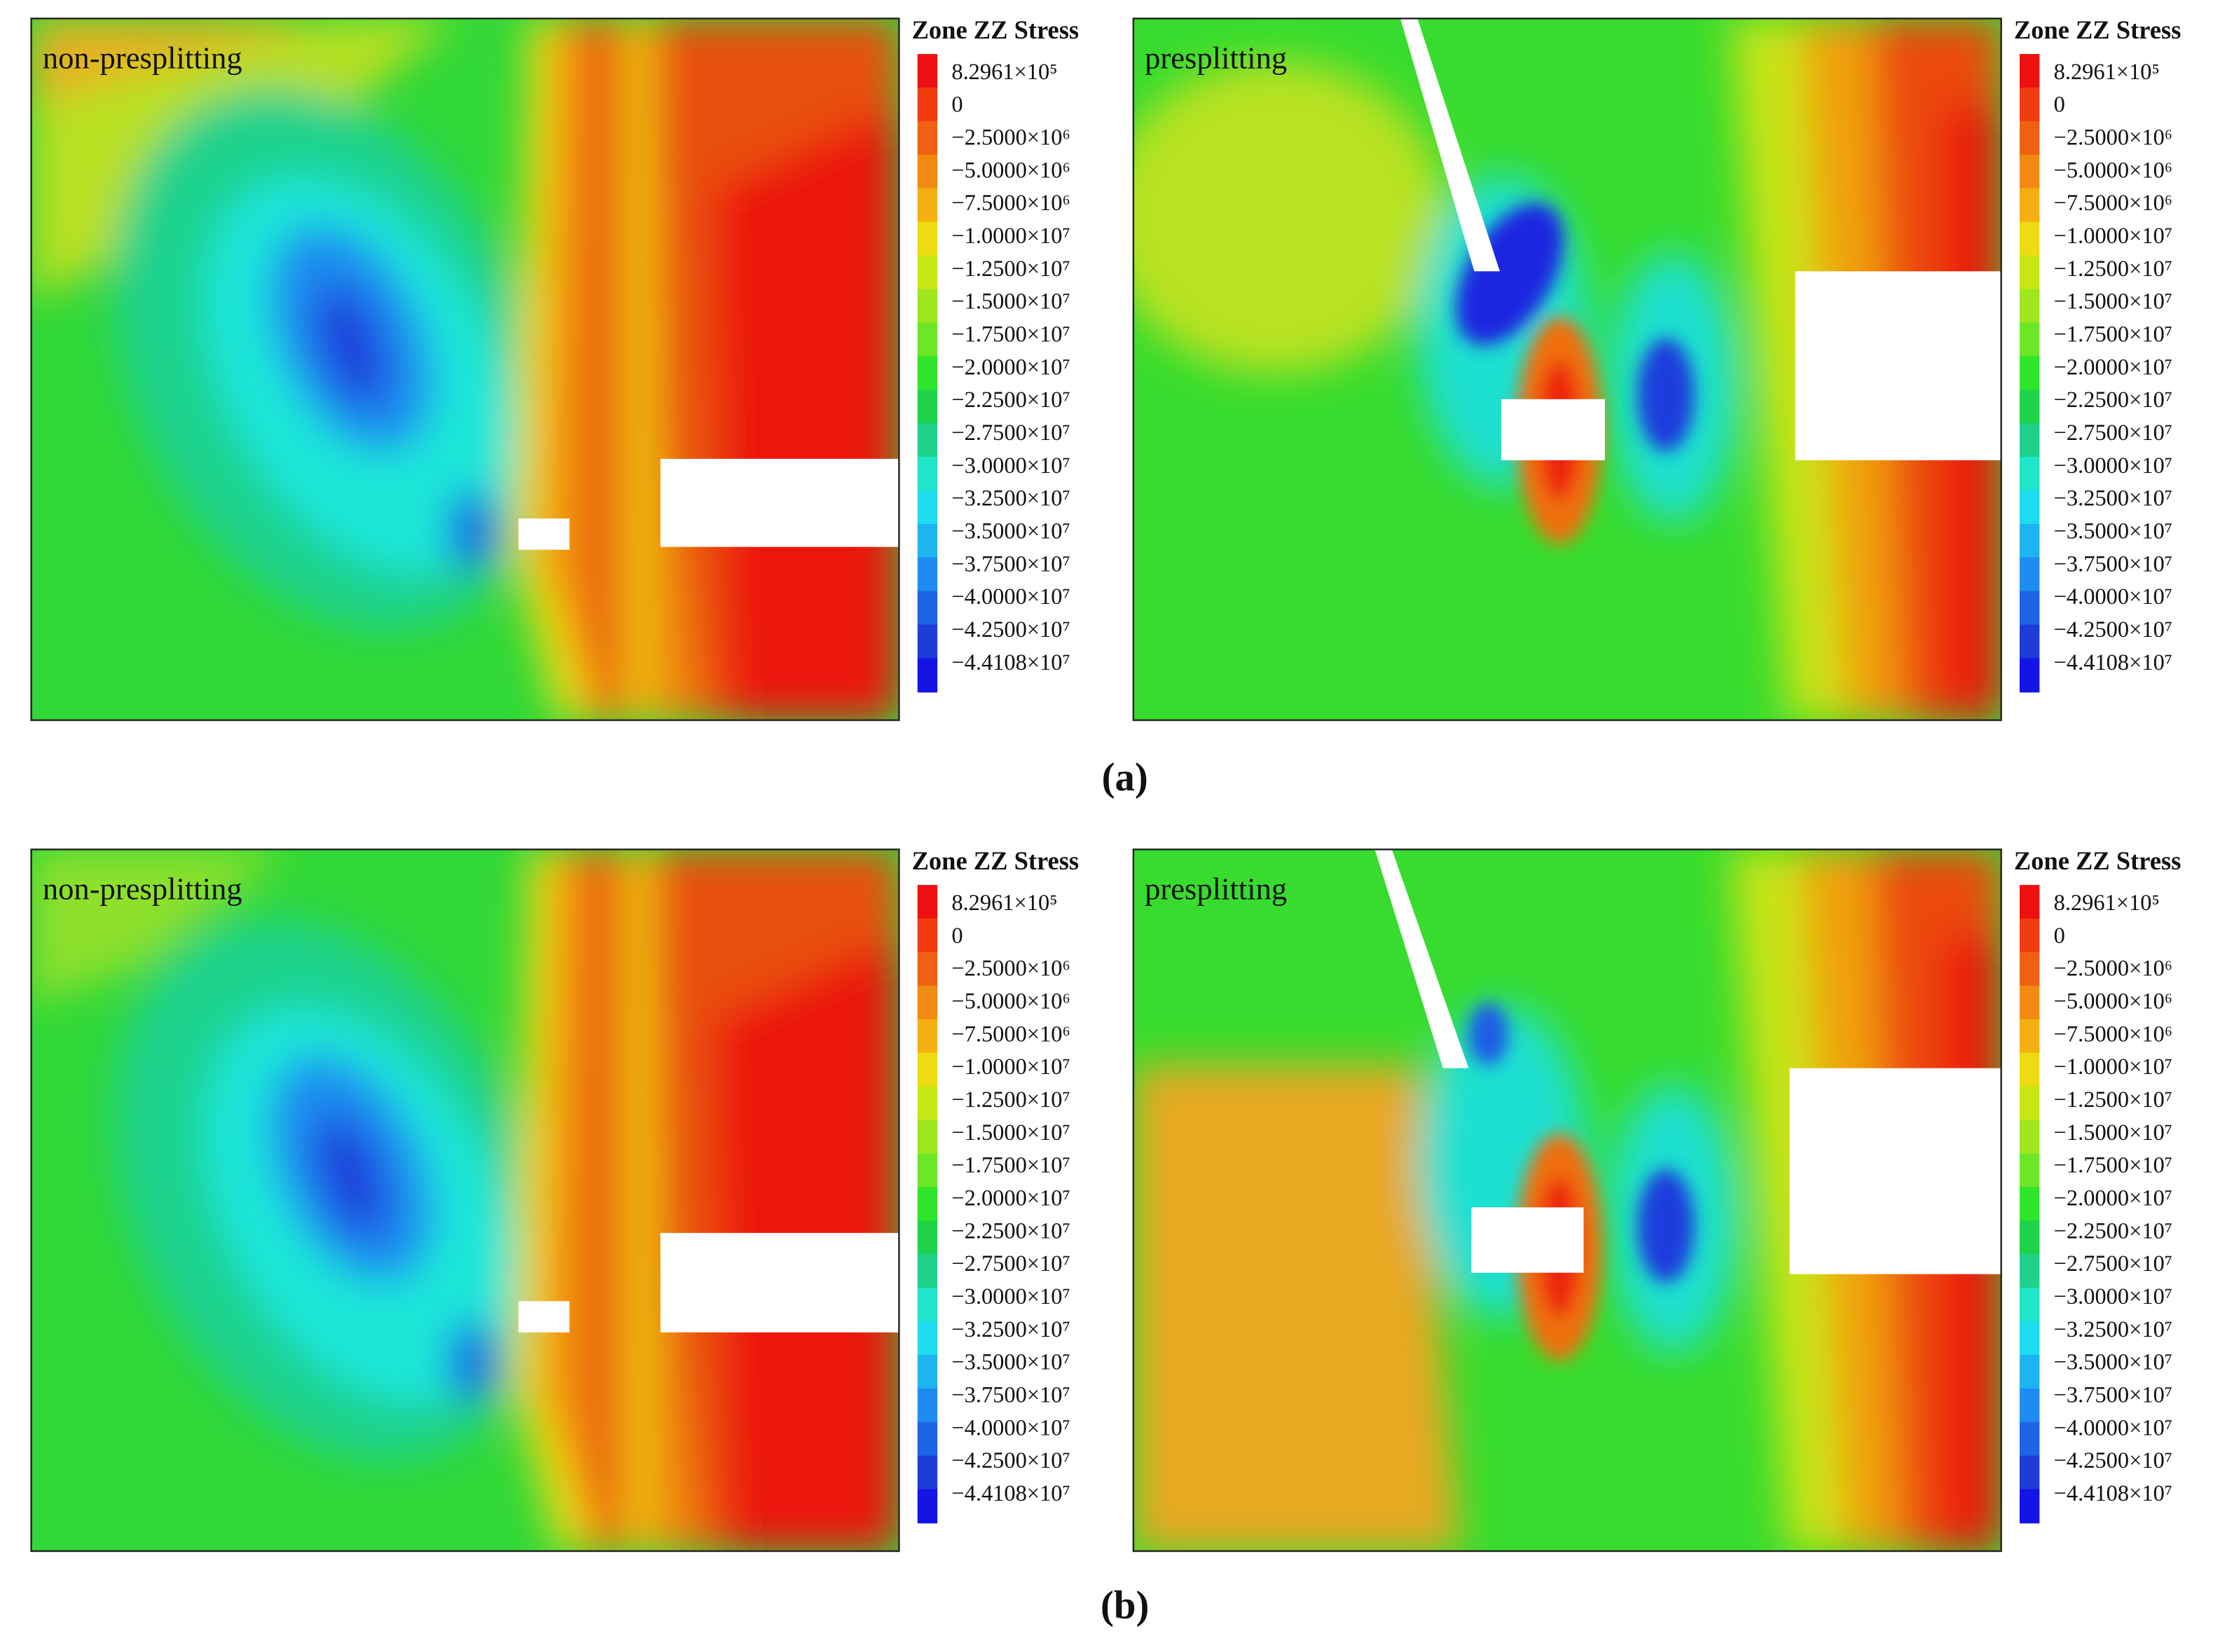 The image size is (2227, 1652). What do you see at coordinates (2113, 400) in the screenshot?
I see `legend-label: −2.2500×10⁷` at bounding box center [2113, 400].